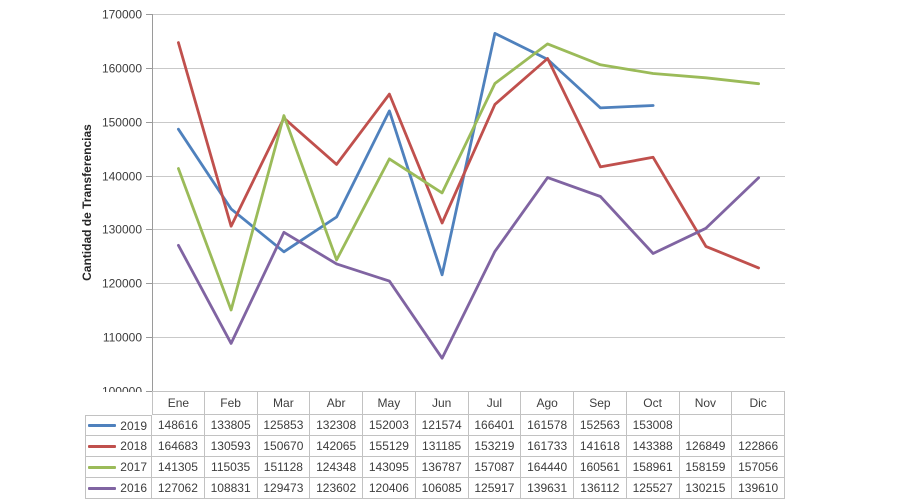 Image resolution: width=900 pixels, height=500 pixels. Describe the element at coordinates (122, 177) in the screenshot. I see `y-axis-tick-label: 140000` at that location.